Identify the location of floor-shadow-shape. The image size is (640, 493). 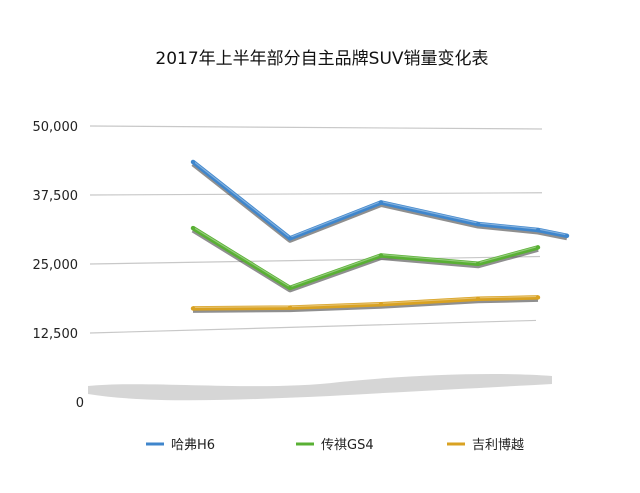
(320, 387).